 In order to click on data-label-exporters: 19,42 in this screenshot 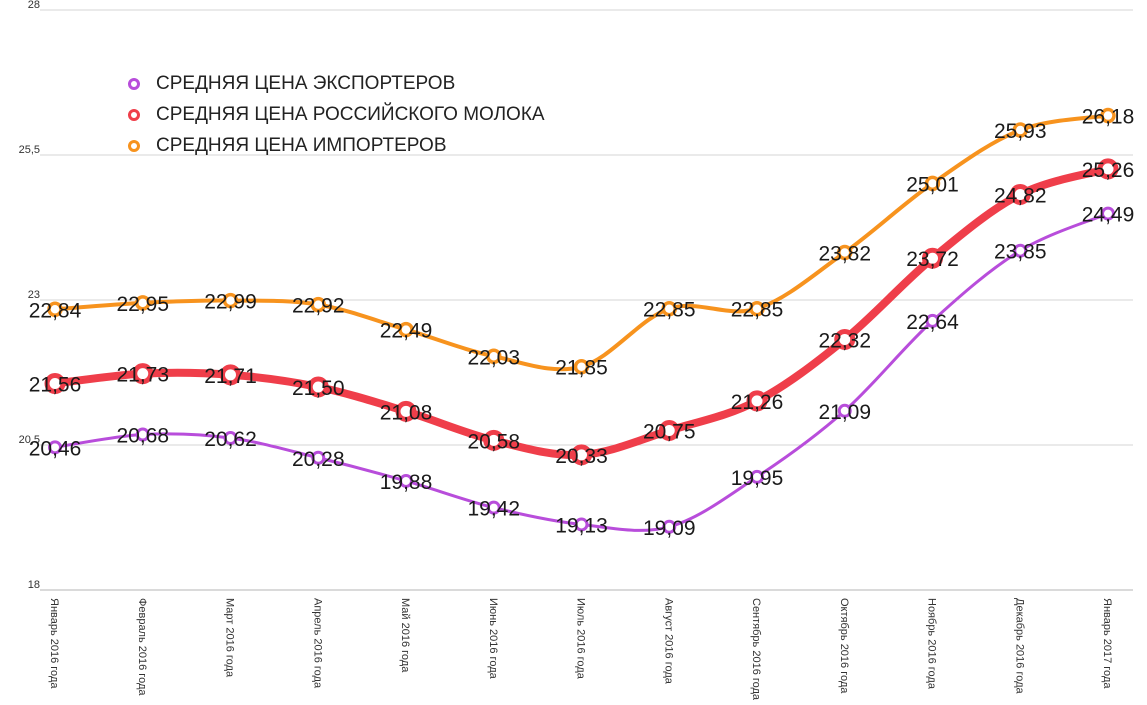, I will do `click(493, 509)`.